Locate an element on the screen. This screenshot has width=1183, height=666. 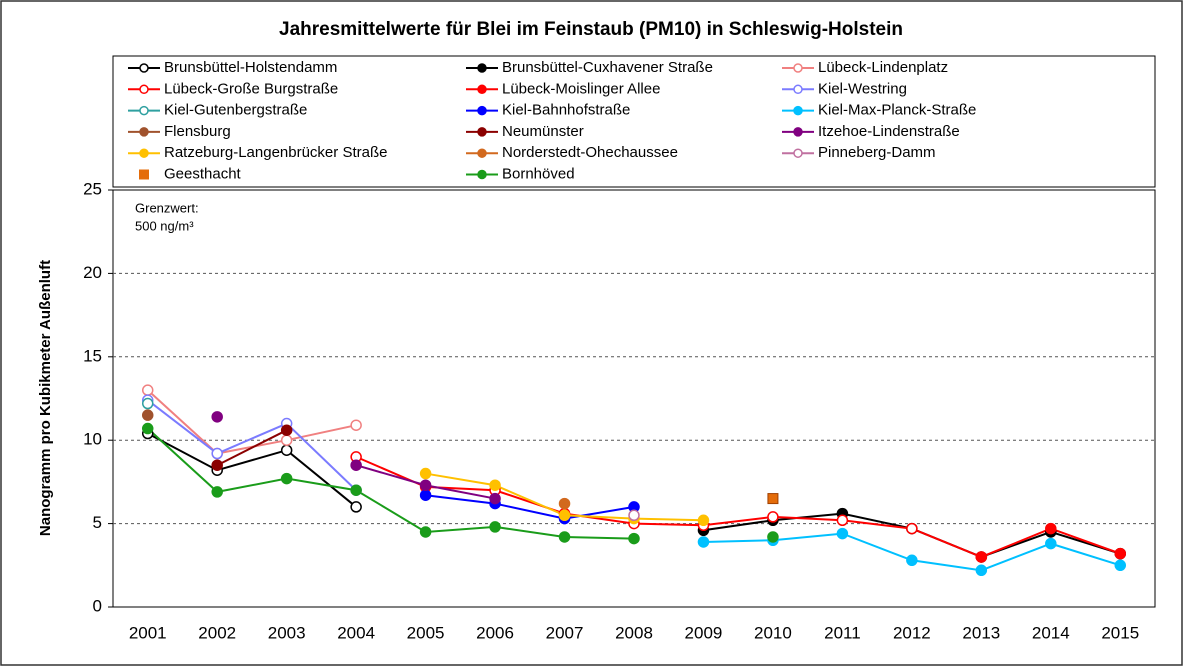
x-tick-label: 2009 is located at coordinates (704, 632).